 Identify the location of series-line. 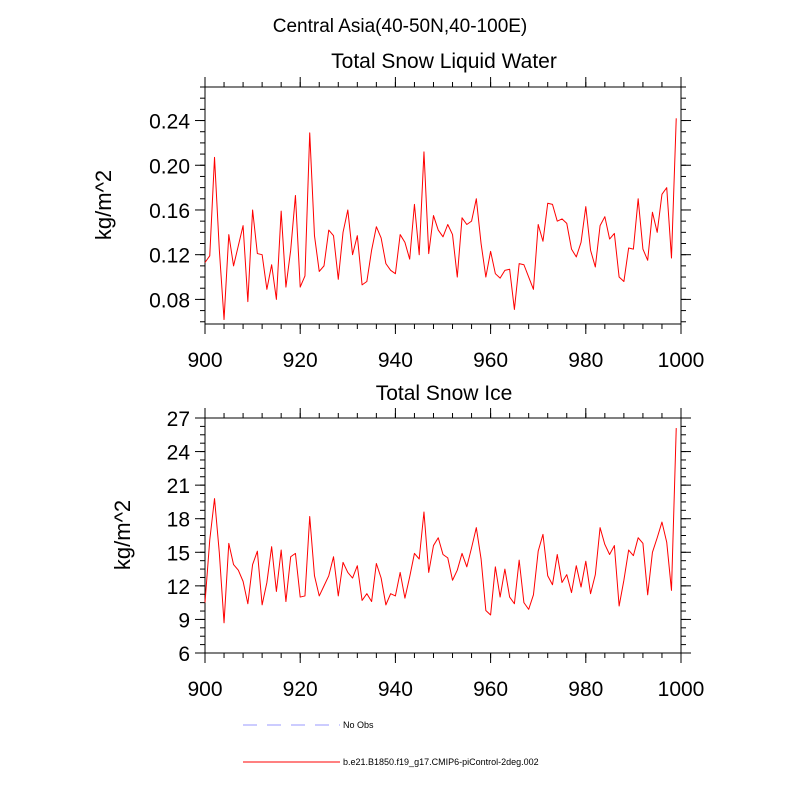
(440, 526).